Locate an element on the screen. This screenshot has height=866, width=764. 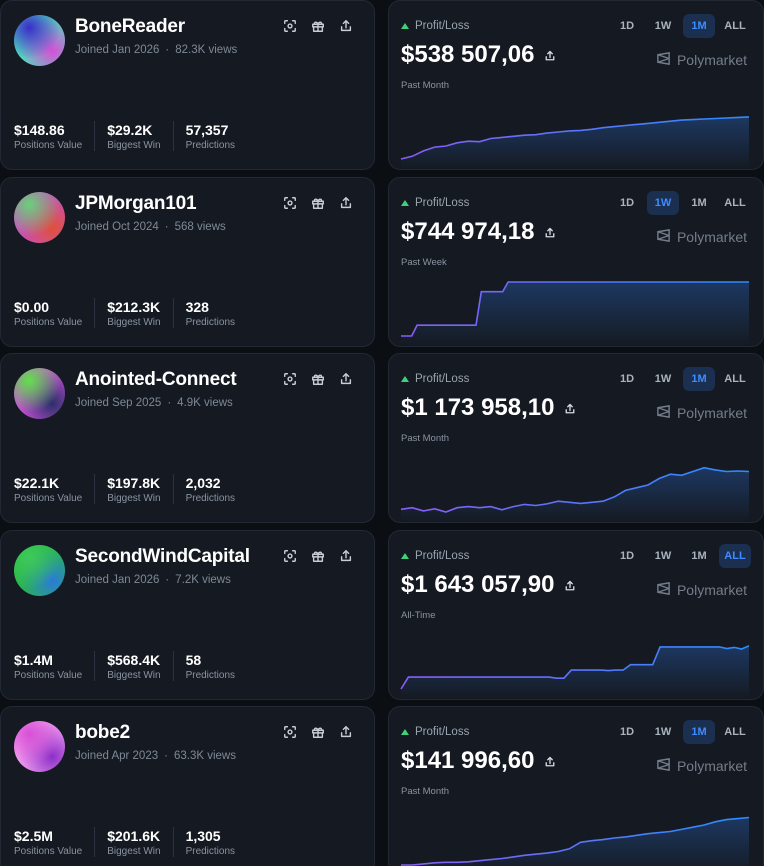
stat-value: $2.5M is located at coordinates (33, 836).